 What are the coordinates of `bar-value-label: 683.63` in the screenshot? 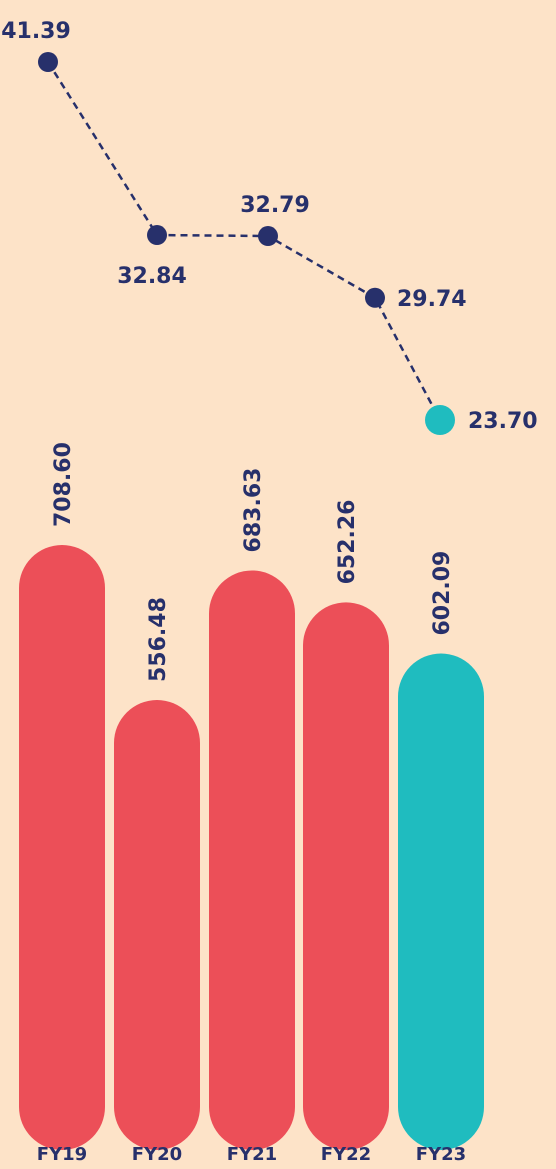 It's located at (253, 510).